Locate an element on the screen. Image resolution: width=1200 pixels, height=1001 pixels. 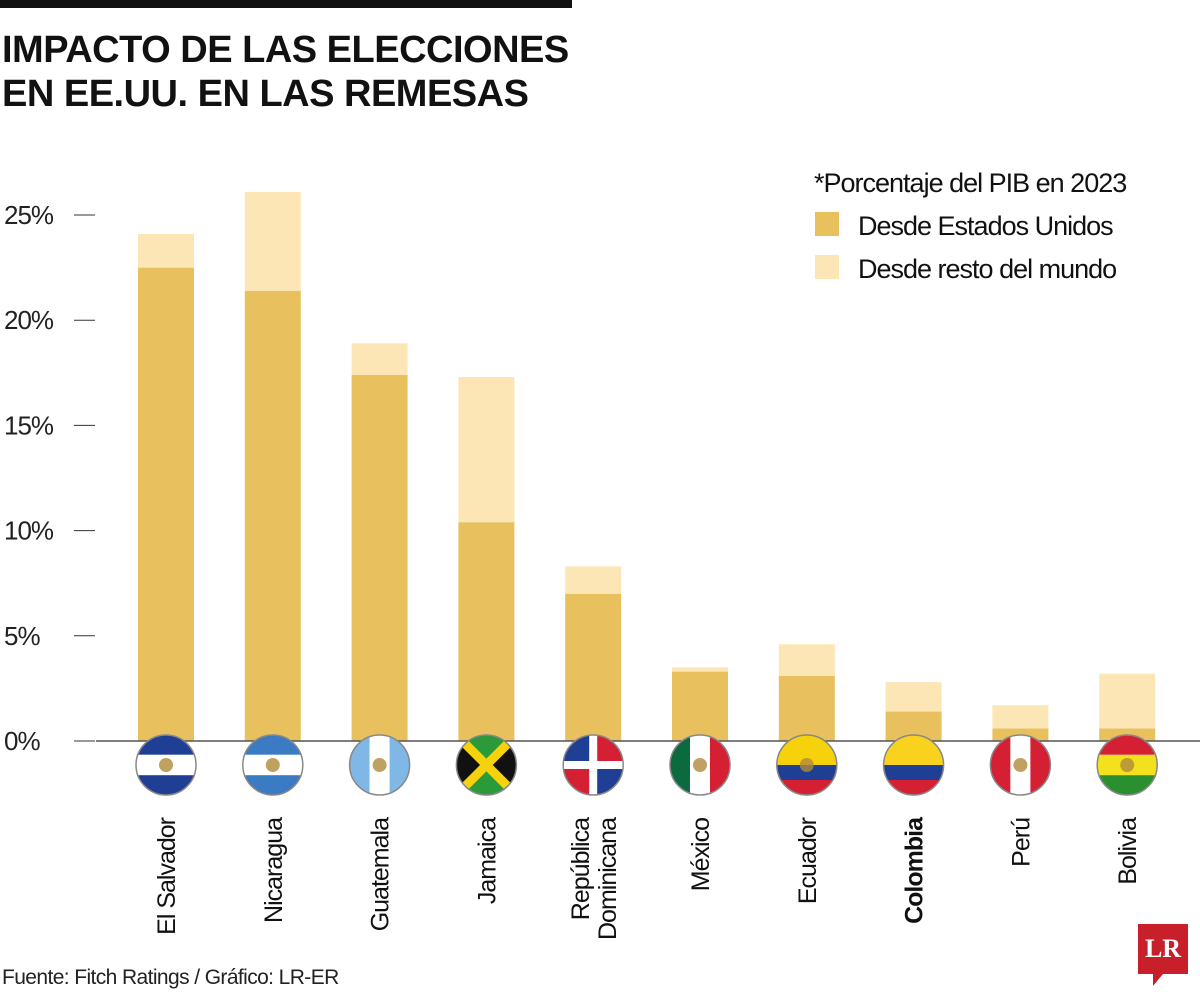
y-tick-label: 10% is located at coordinates (29, 531).